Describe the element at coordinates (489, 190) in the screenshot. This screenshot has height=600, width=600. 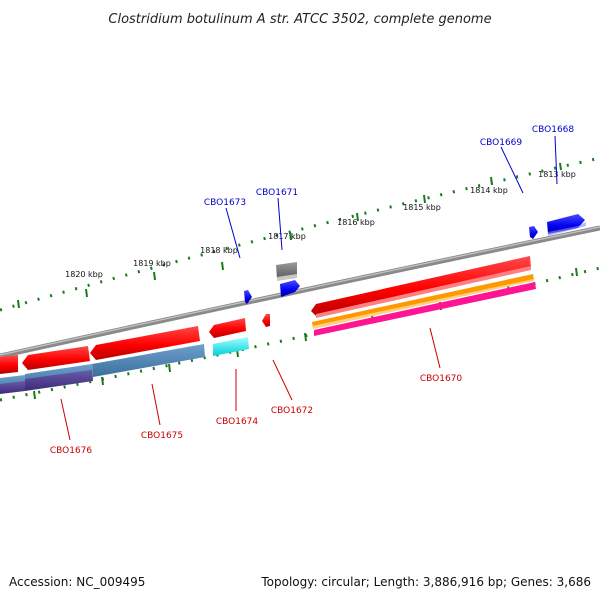
I see `kbp-label: 1814 kbp` at that location.